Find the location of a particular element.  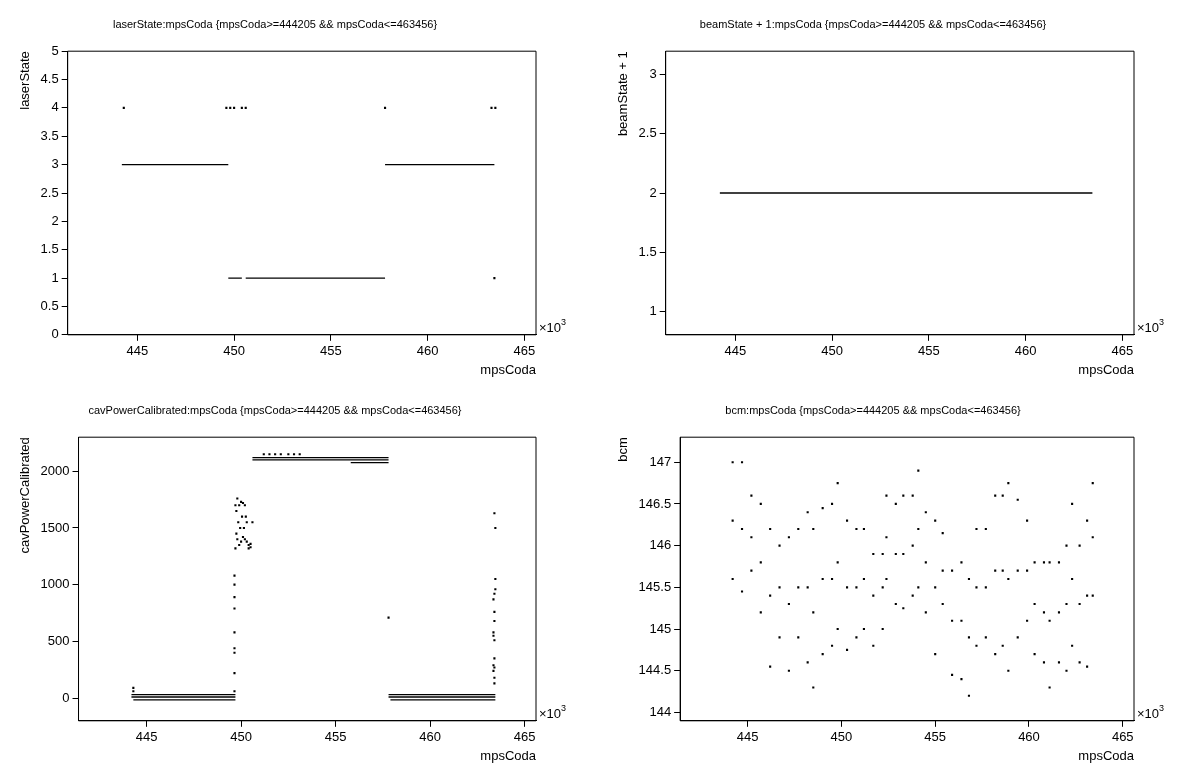

y-tick-label: 500 is located at coordinates (58, 640).